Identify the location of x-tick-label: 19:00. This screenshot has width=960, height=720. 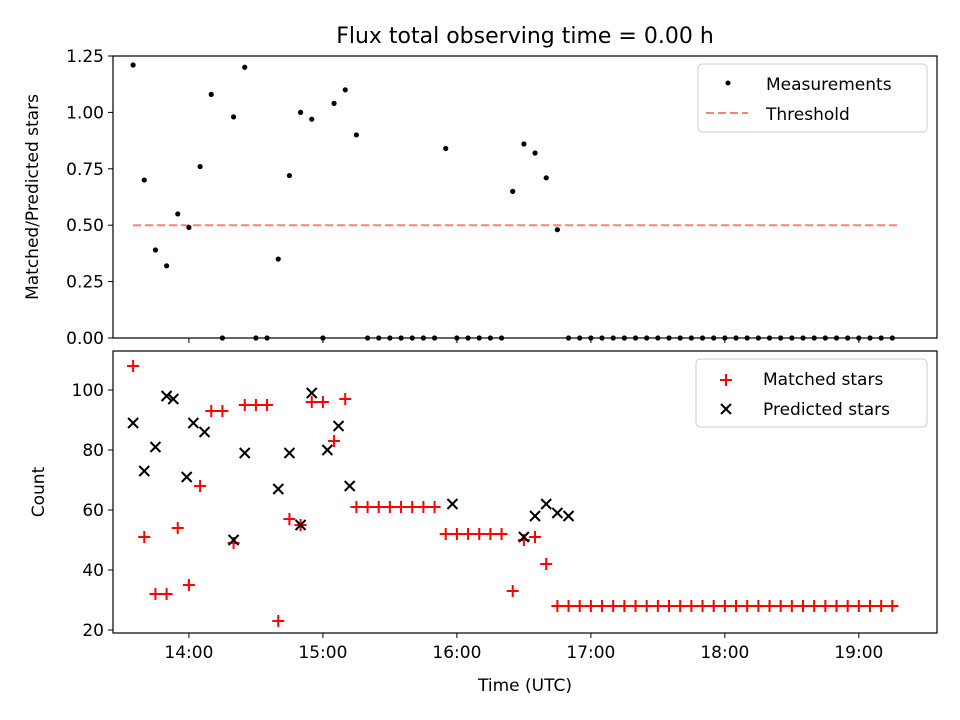
(858, 653).